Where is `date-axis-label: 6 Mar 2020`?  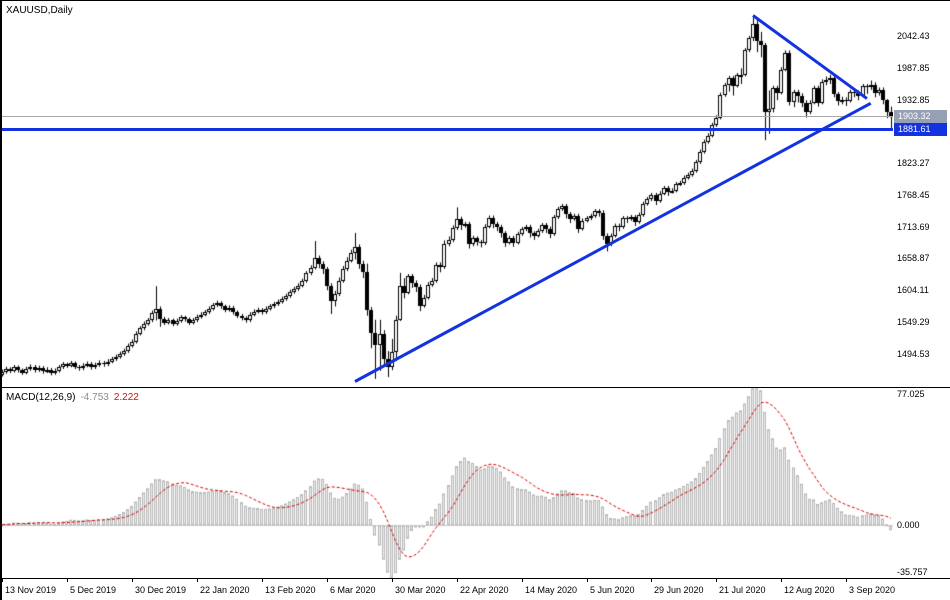
date-axis-label: 6 Mar 2020 is located at coordinates (353, 590).